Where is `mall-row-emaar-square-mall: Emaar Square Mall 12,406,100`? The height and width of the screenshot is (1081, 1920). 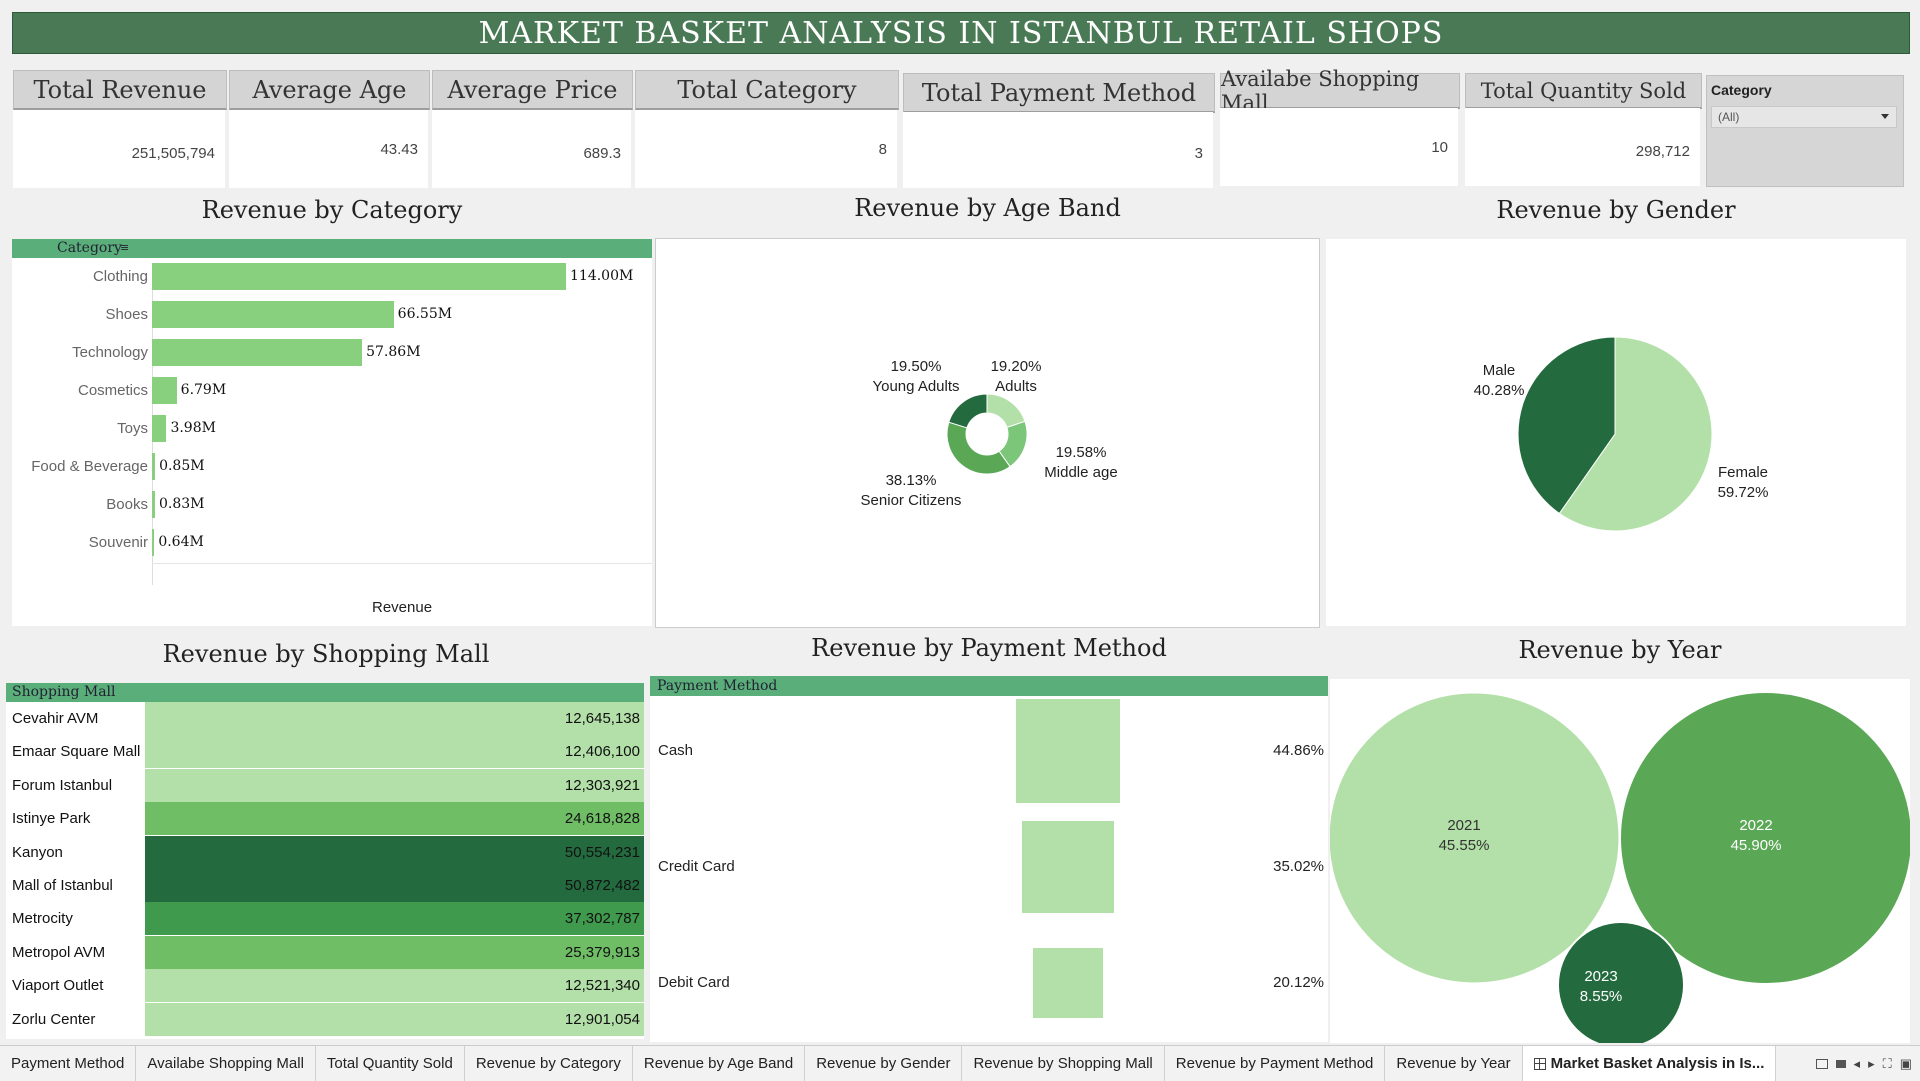 mall-row-emaar-square-mall: Emaar Square Mall 12,406,100 is located at coordinates (325, 752).